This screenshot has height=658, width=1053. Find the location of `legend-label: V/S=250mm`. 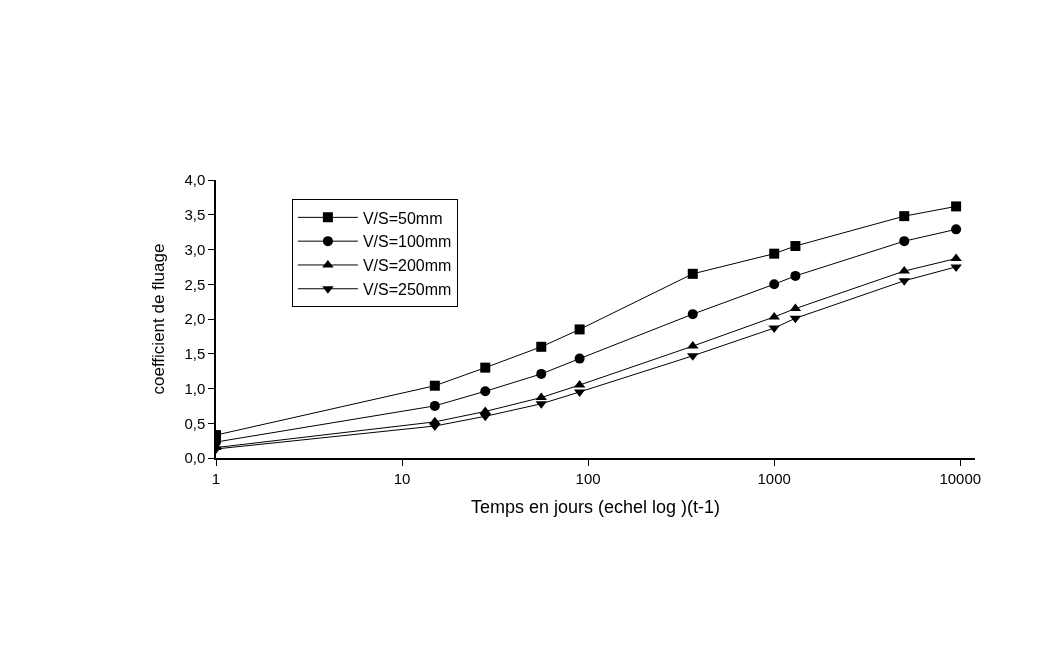

legend-label: V/S=250mm is located at coordinates (407, 289).